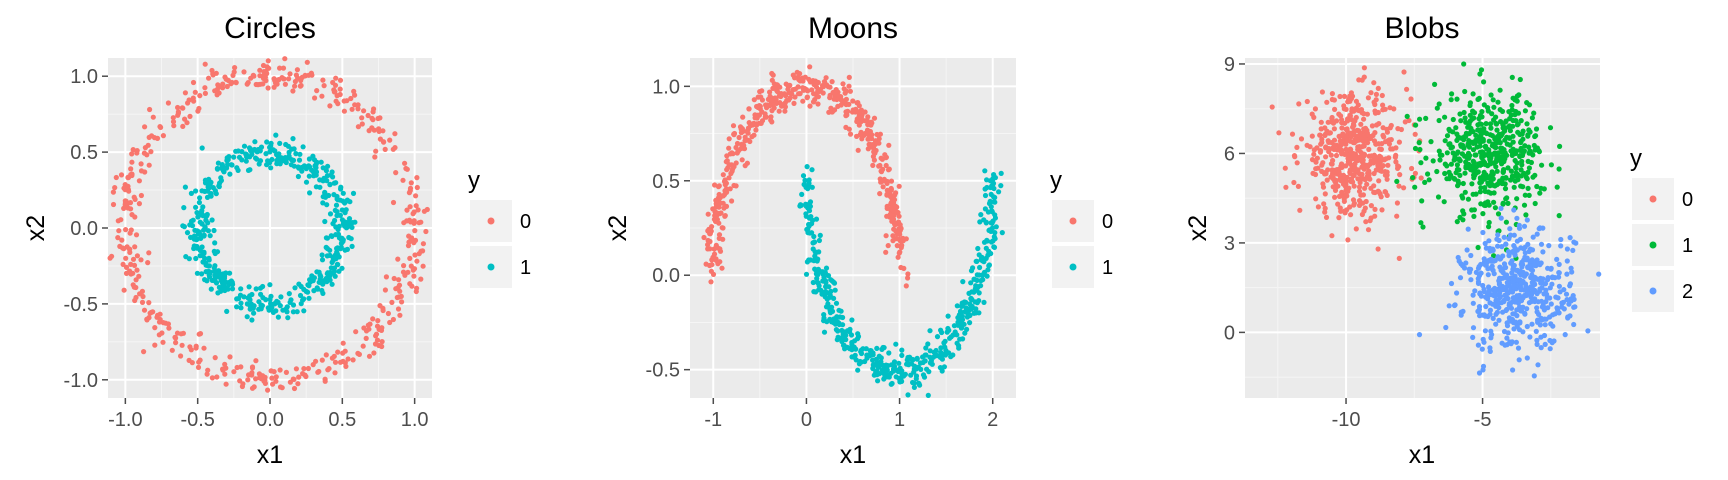 This screenshot has width=1728, height=480. Describe the element at coordinates (1229, 154) in the screenshot. I see `y-tick-label: 6` at that location.